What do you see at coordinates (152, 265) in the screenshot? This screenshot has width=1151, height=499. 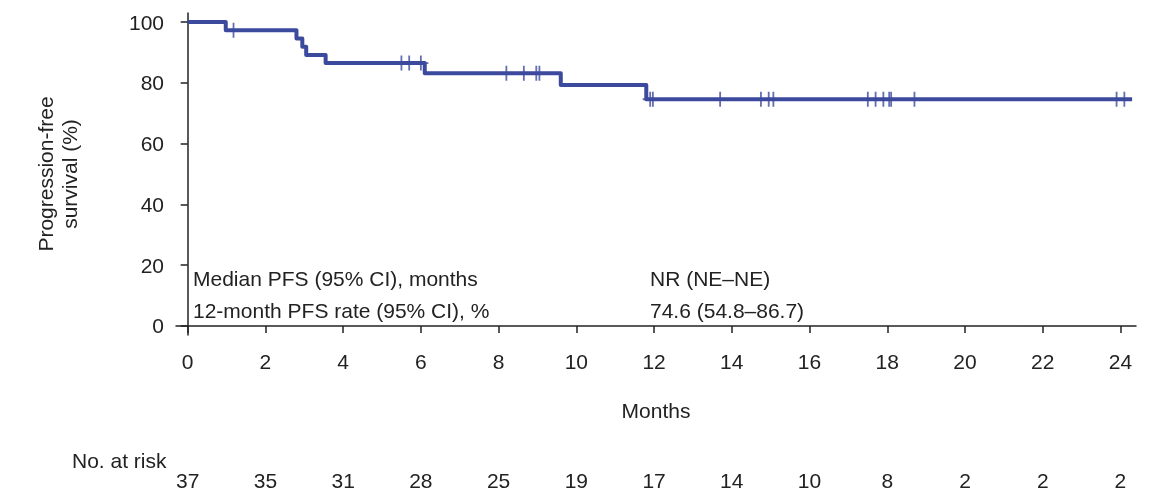 I see `y-tick-label: 20` at bounding box center [152, 265].